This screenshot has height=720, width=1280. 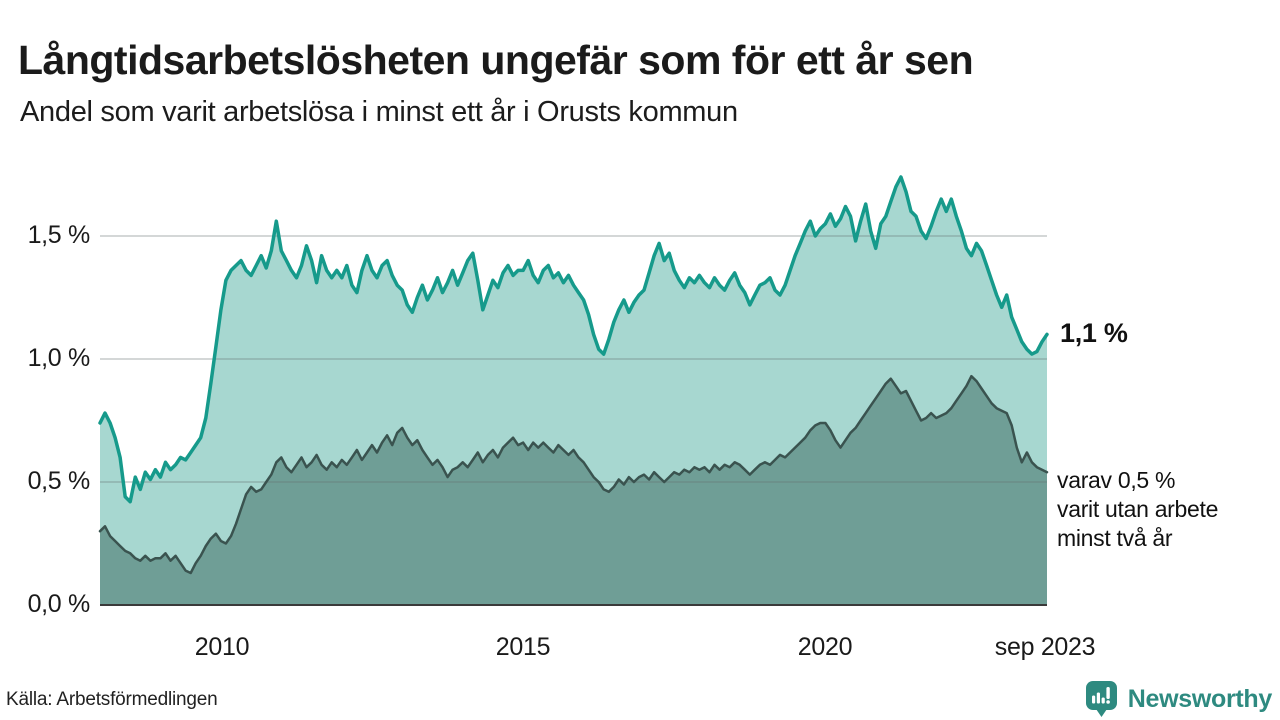 I want to click on brand-logo: Newsworthy, so click(x=1178, y=699).